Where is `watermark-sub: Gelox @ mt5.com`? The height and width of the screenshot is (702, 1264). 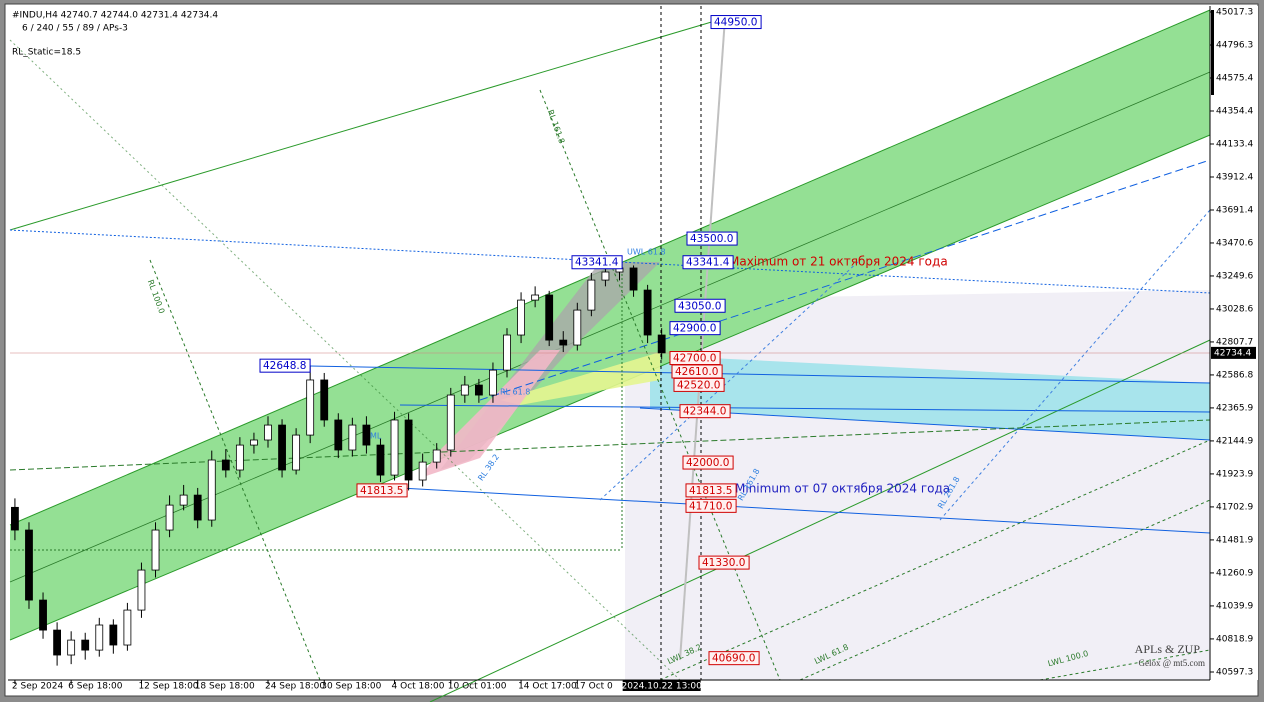 watermark-sub: Gelox @ mt5.com is located at coordinates (1171, 663).